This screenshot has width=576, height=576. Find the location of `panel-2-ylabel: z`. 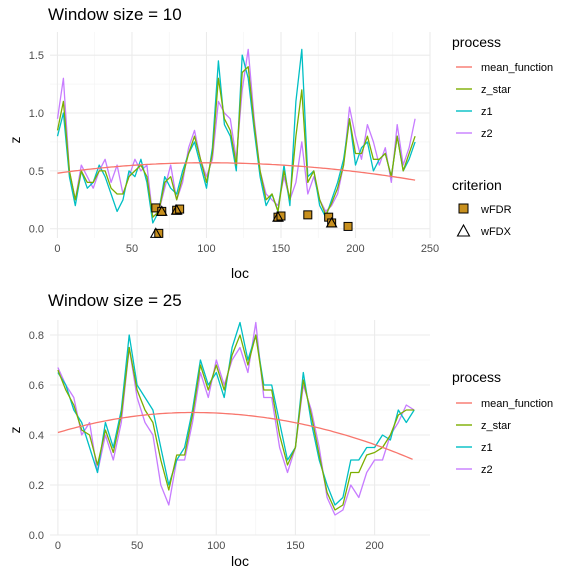

panel-2-ylabel: z is located at coordinates (15, 430).